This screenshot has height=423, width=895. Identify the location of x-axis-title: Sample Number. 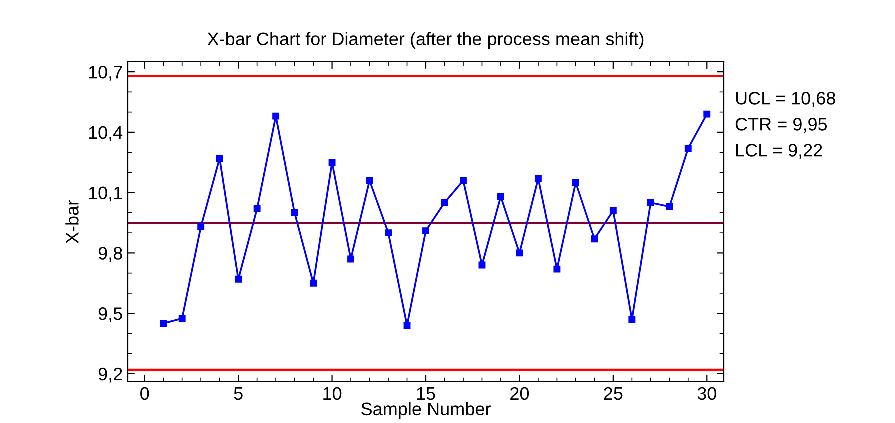
(426, 411).